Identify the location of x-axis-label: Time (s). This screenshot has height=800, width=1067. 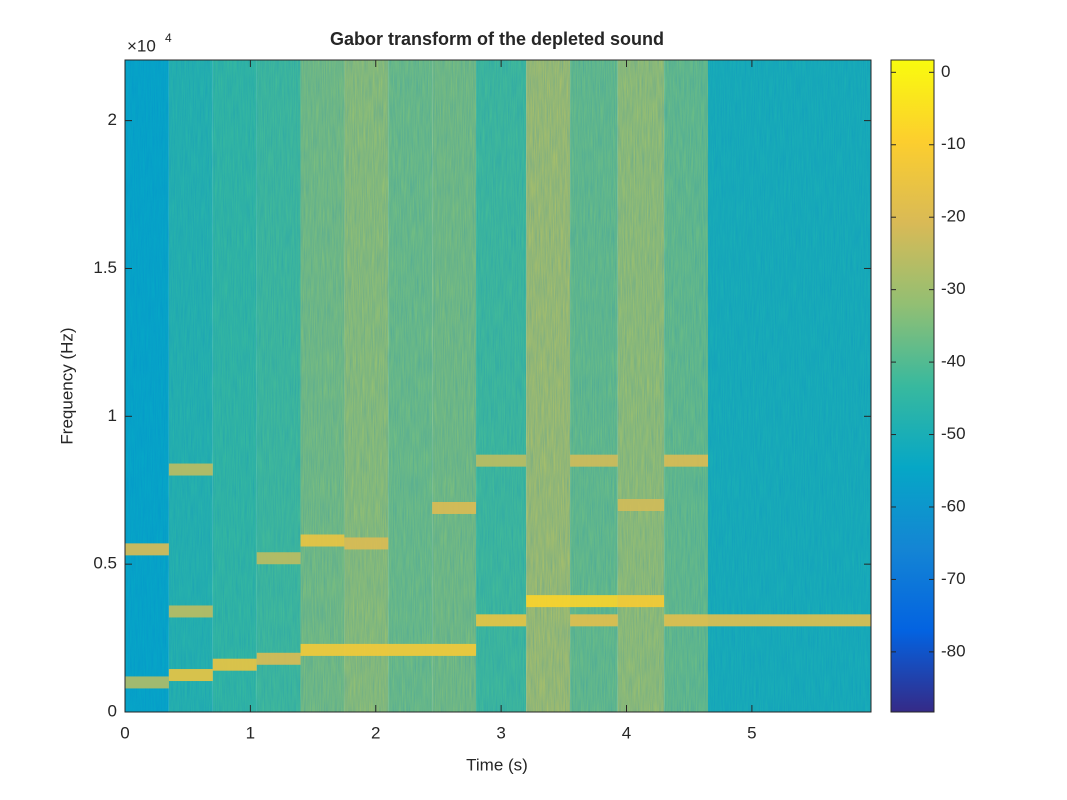
(497, 764).